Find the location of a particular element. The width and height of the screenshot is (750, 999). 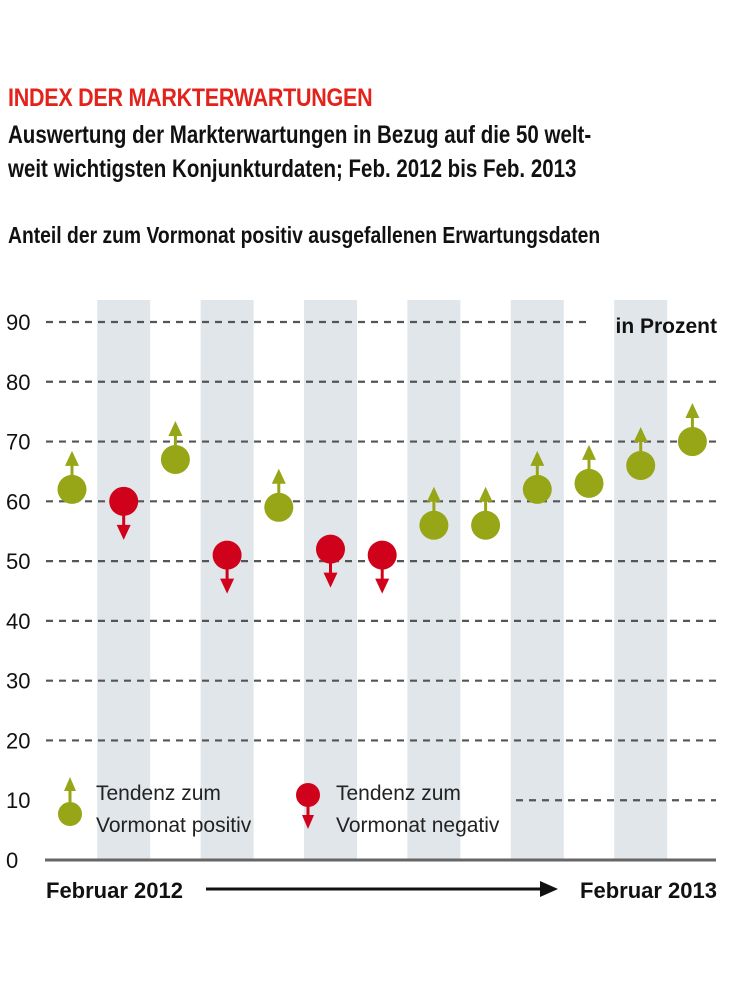

y-tick-label: 80 is located at coordinates (18, 382).